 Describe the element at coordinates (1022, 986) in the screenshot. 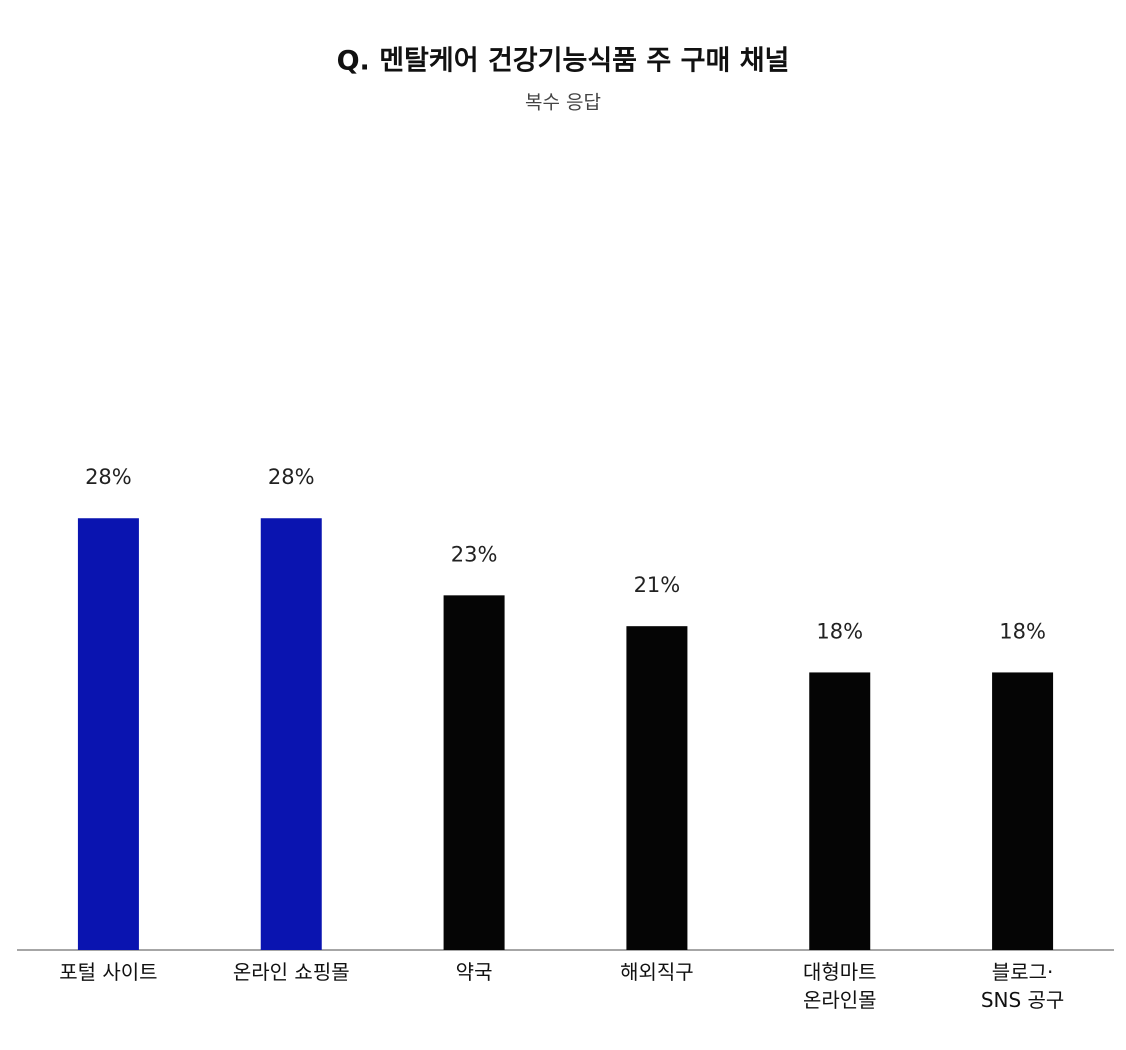

I see `x-tick-label: 블로그· SNS 공구` at that location.